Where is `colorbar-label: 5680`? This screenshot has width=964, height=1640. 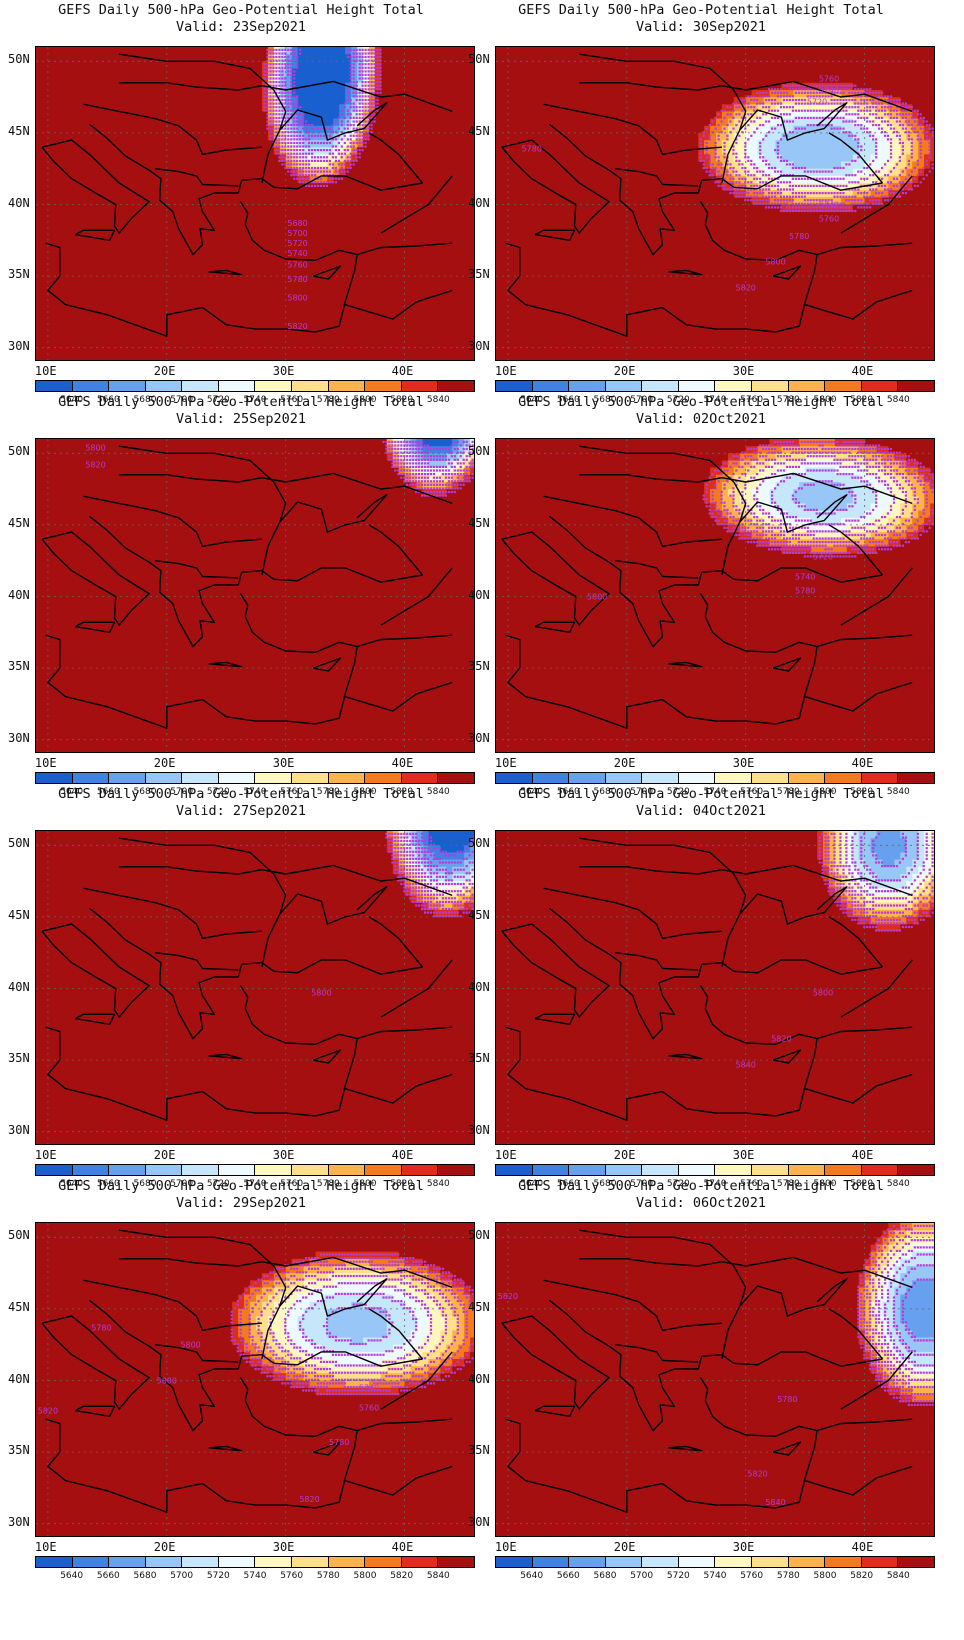 colorbar-label: 5680 is located at coordinates (605, 400).